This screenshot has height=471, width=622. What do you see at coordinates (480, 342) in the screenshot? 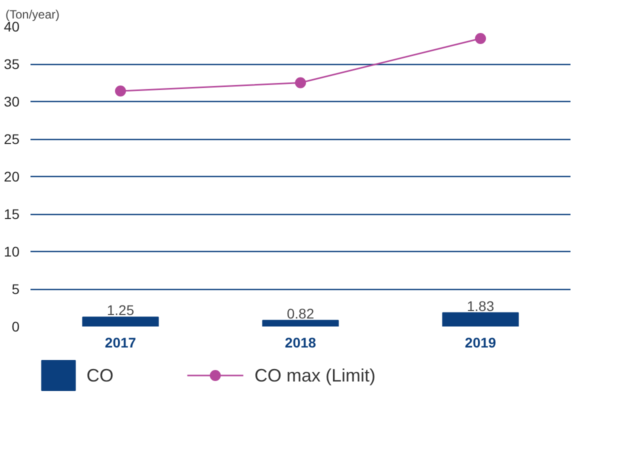
I see `x-tick-label: 2019` at bounding box center [480, 342].